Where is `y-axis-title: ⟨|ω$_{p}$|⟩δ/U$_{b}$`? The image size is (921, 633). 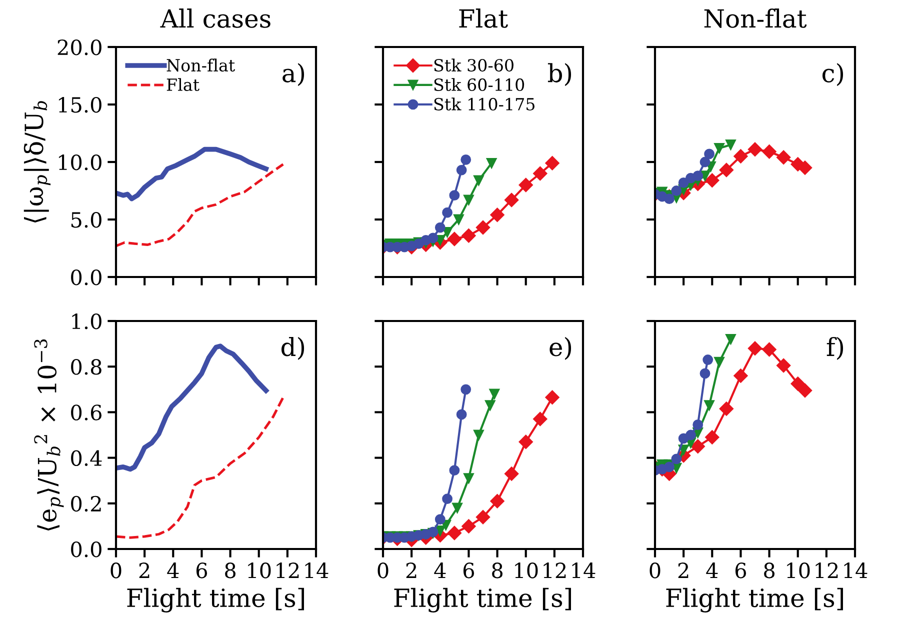 y-axis-title: ⟨|ω$_{p}$|⟩δ/U$_{b}$ is located at coordinates (37, 162).